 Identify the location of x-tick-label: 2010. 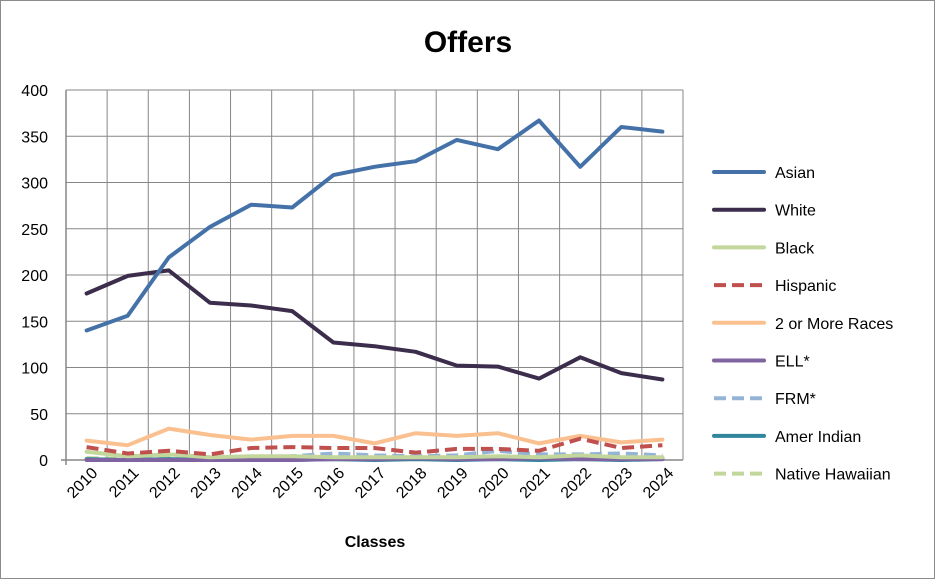
(82, 483).